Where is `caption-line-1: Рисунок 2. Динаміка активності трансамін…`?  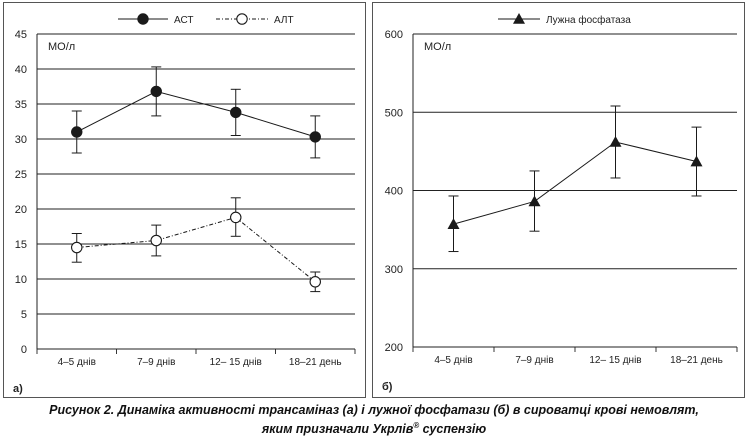 caption-line-1: Рисунок 2. Динаміка активності трансамін… is located at coordinates (374, 410).